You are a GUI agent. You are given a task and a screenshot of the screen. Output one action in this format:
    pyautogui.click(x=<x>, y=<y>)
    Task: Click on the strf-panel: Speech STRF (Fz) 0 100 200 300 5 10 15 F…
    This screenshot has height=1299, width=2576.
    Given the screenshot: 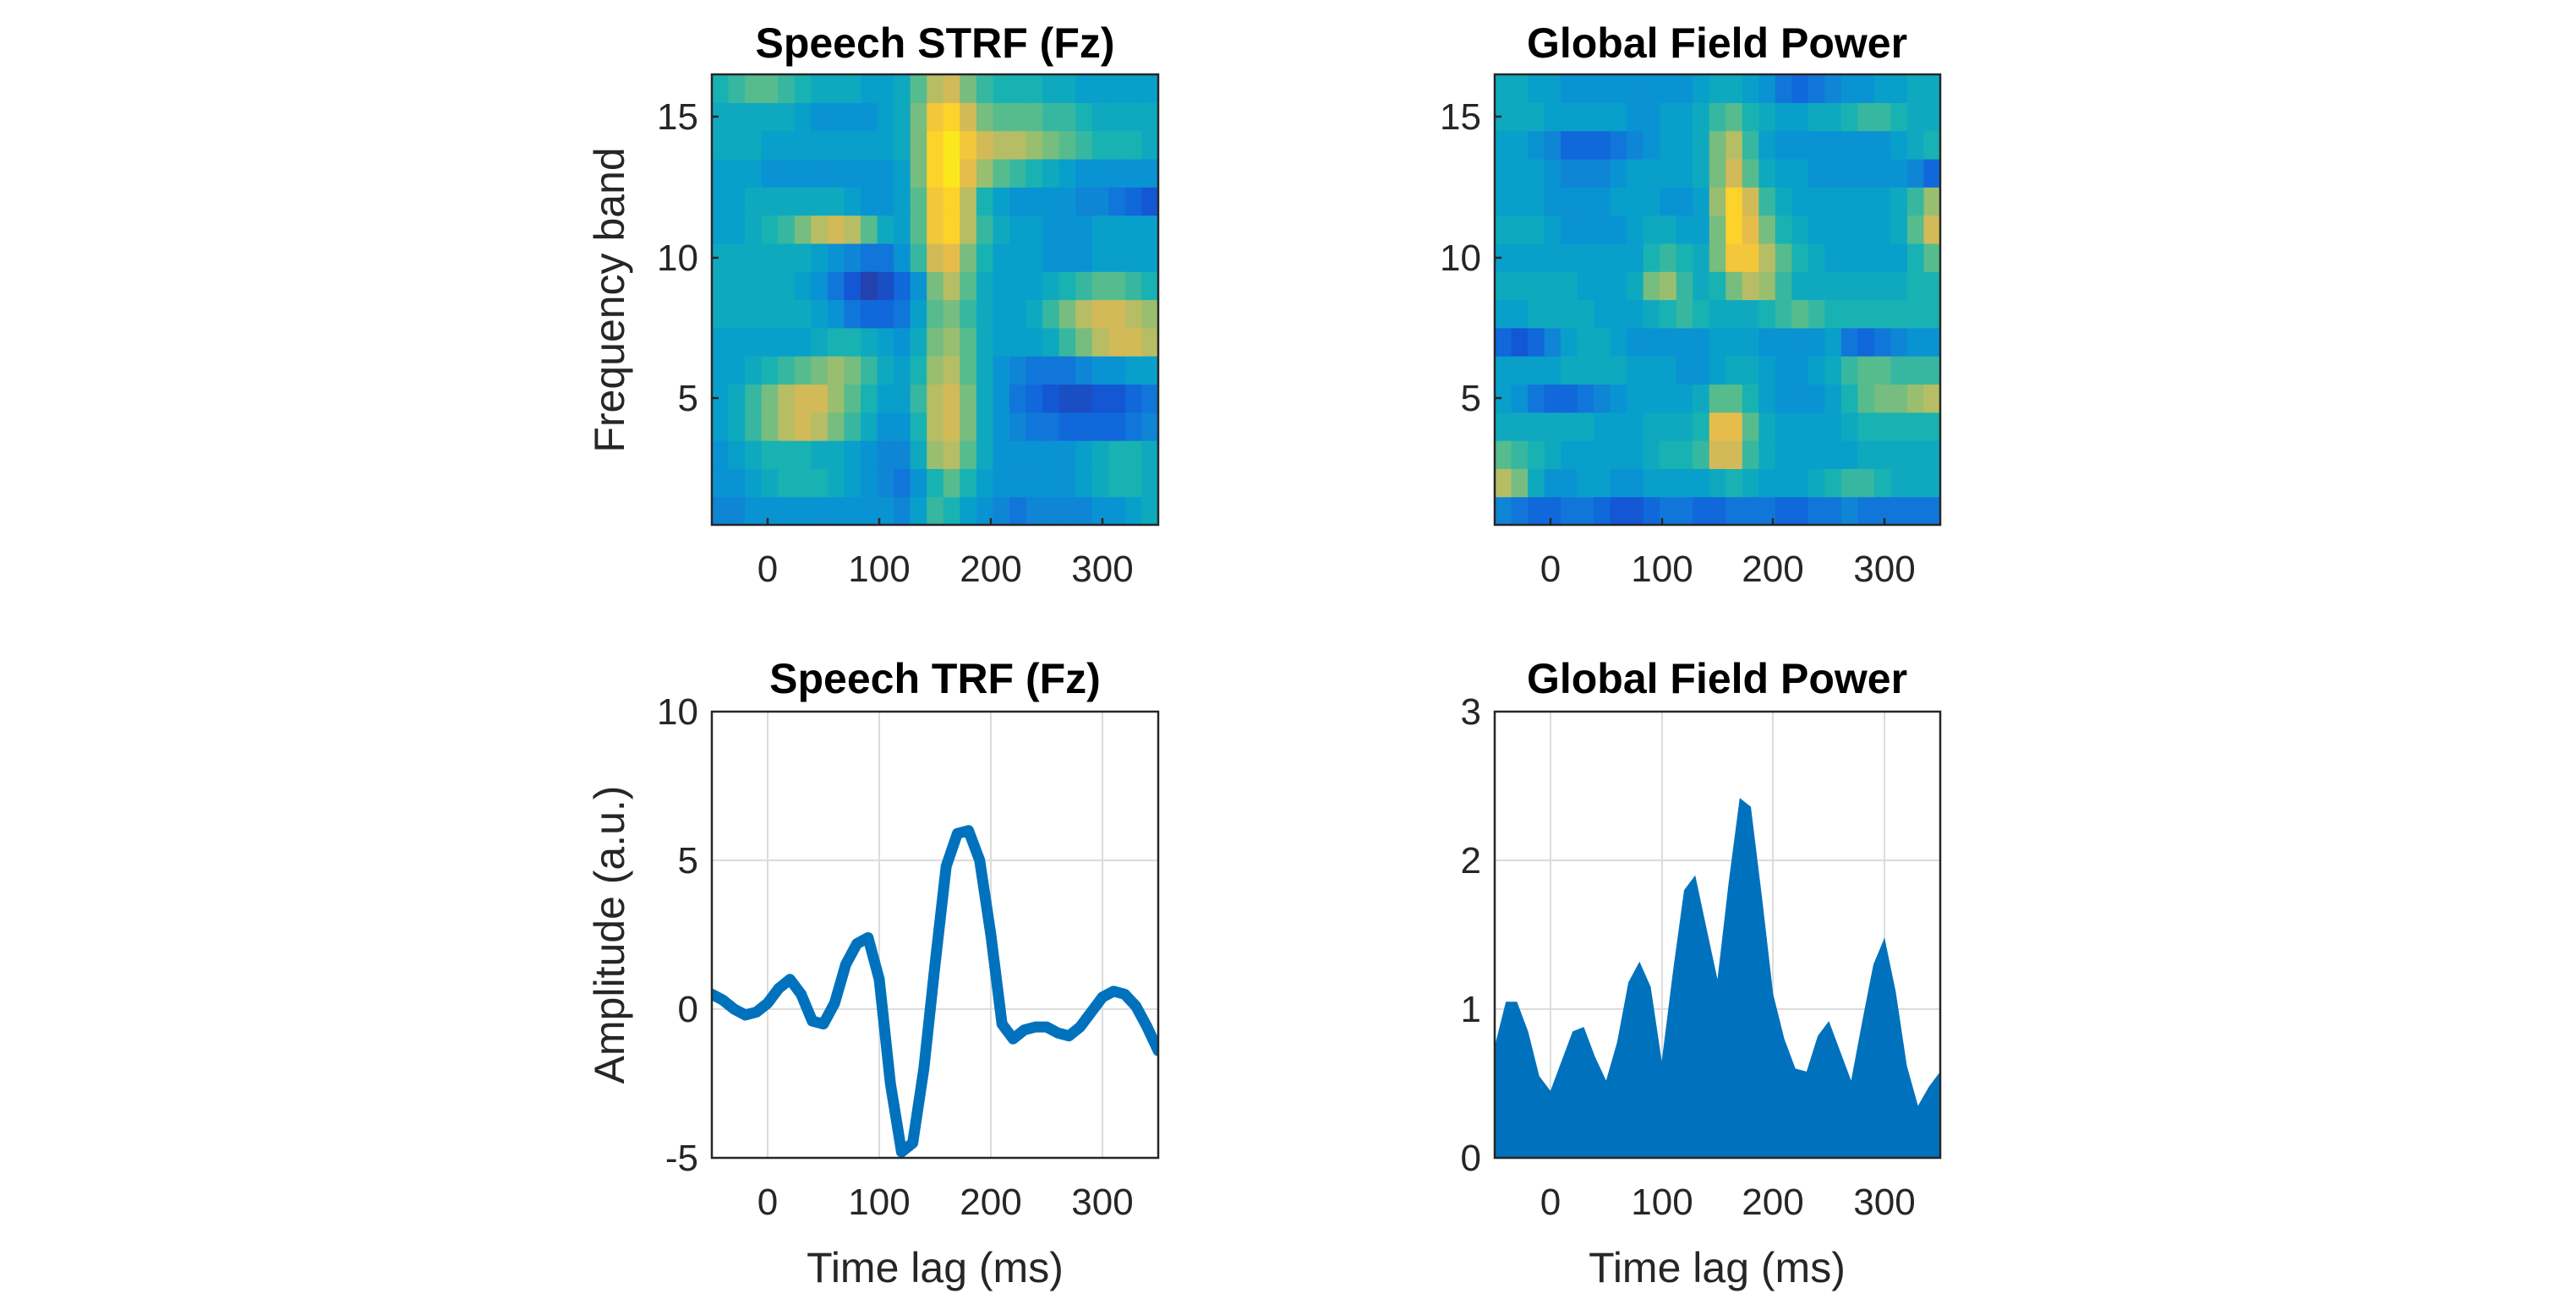 What is the action you would take?
    pyautogui.click(x=873, y=304)
    